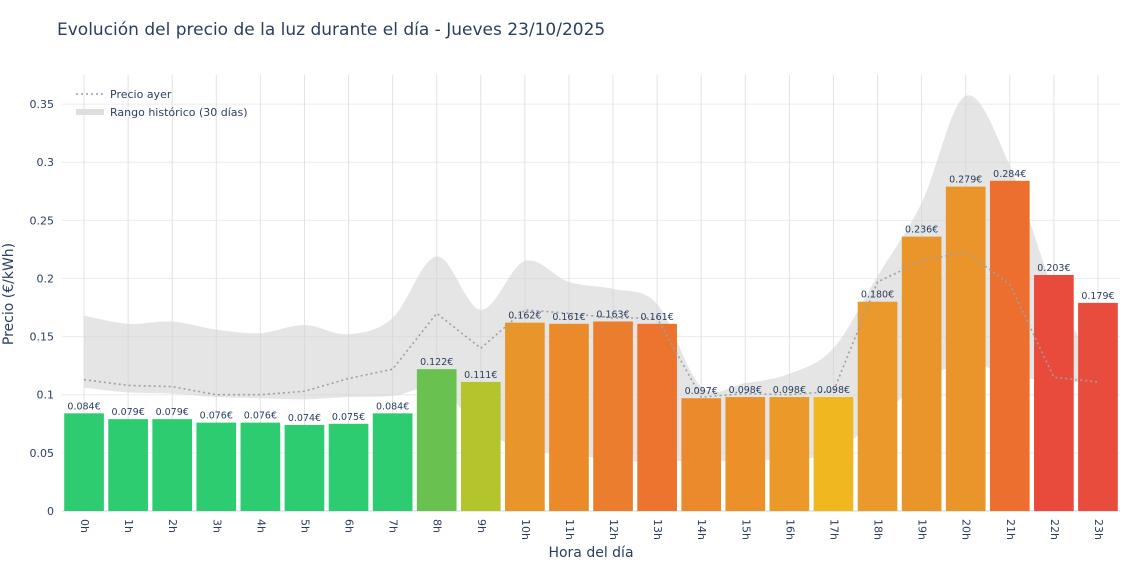  What do you see at coordinates (141, 94) in the screenshot?
I see `legend-label-previous-day: Precio ayer` at bounding box center [141, 94].